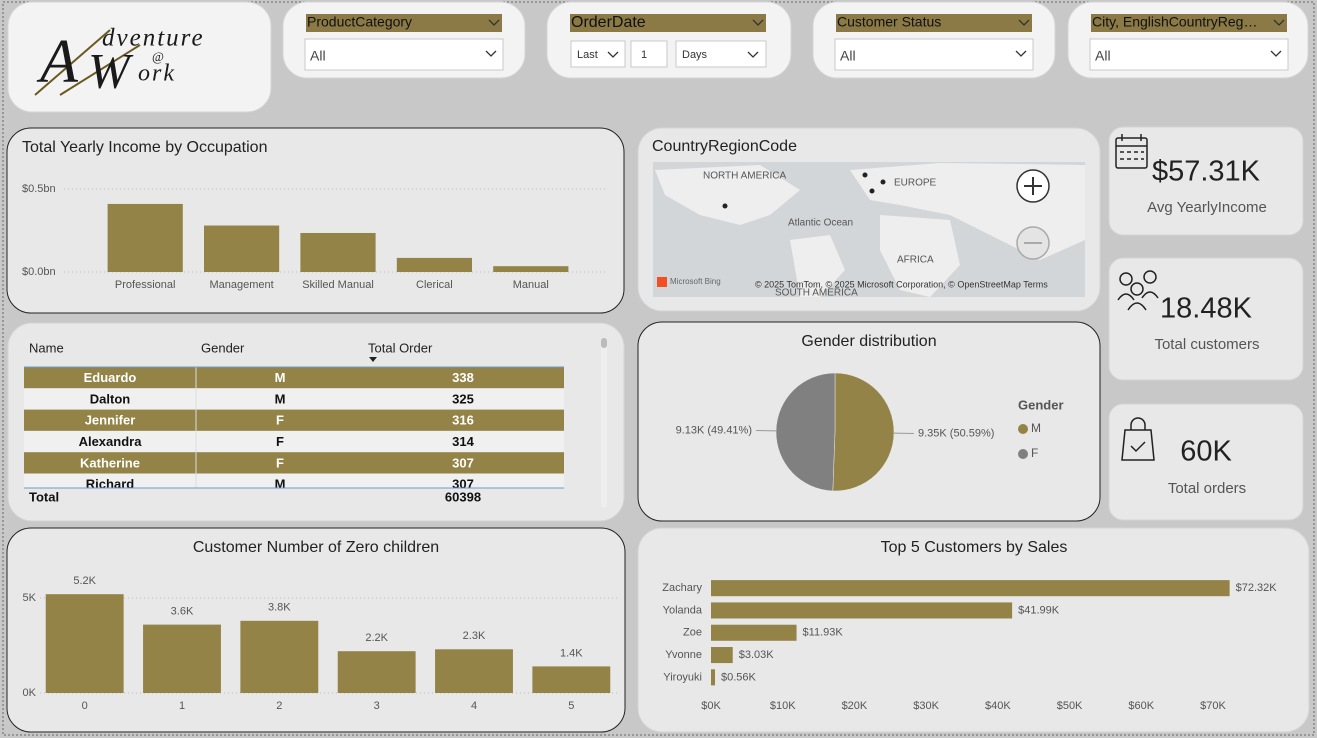 The width and height of the screenshot is (1317, 738). What do you see at coordinates (739, 677) in the screenshot?
I see `data-label: $0.56K` at bounding box center [739, 677].